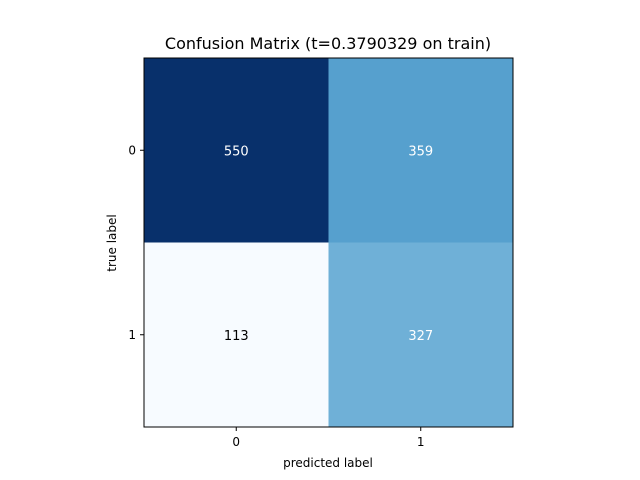 The width and height of the screenshot is (640, 480). I want to click on cell-value-0-0: 550, so click(236, 151).